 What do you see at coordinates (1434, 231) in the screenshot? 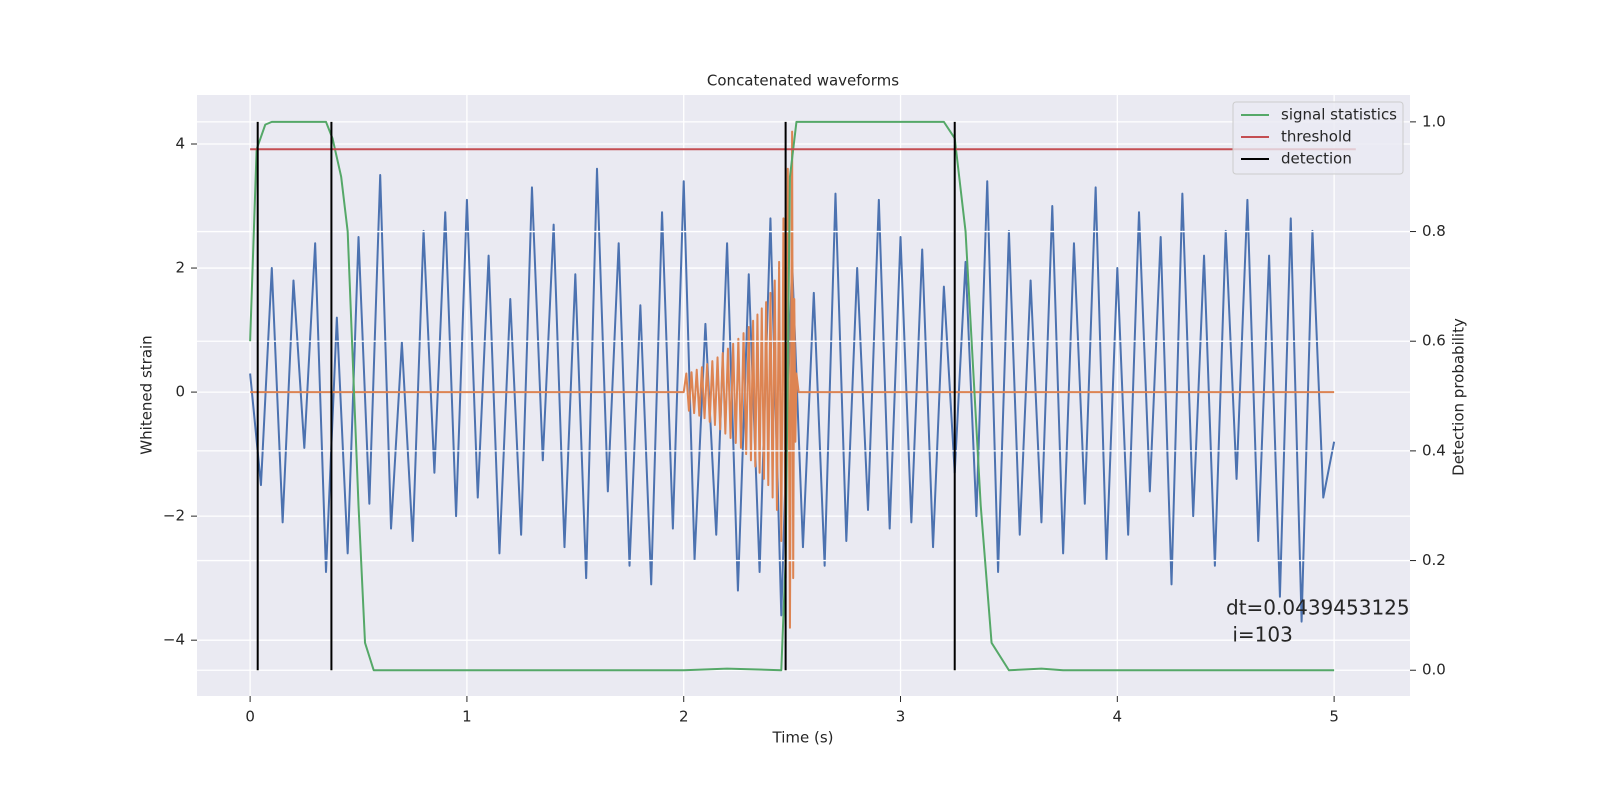
I see `y2-tick-label: 0.8` at bounding box center [1434, 231].